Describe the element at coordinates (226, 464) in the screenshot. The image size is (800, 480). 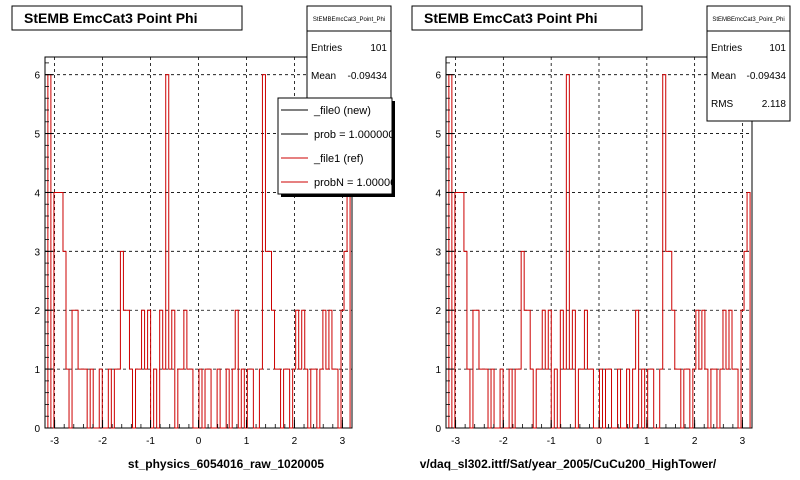
I see `x-axis-label: st_physics_6054016_raw_1020005` at that location.